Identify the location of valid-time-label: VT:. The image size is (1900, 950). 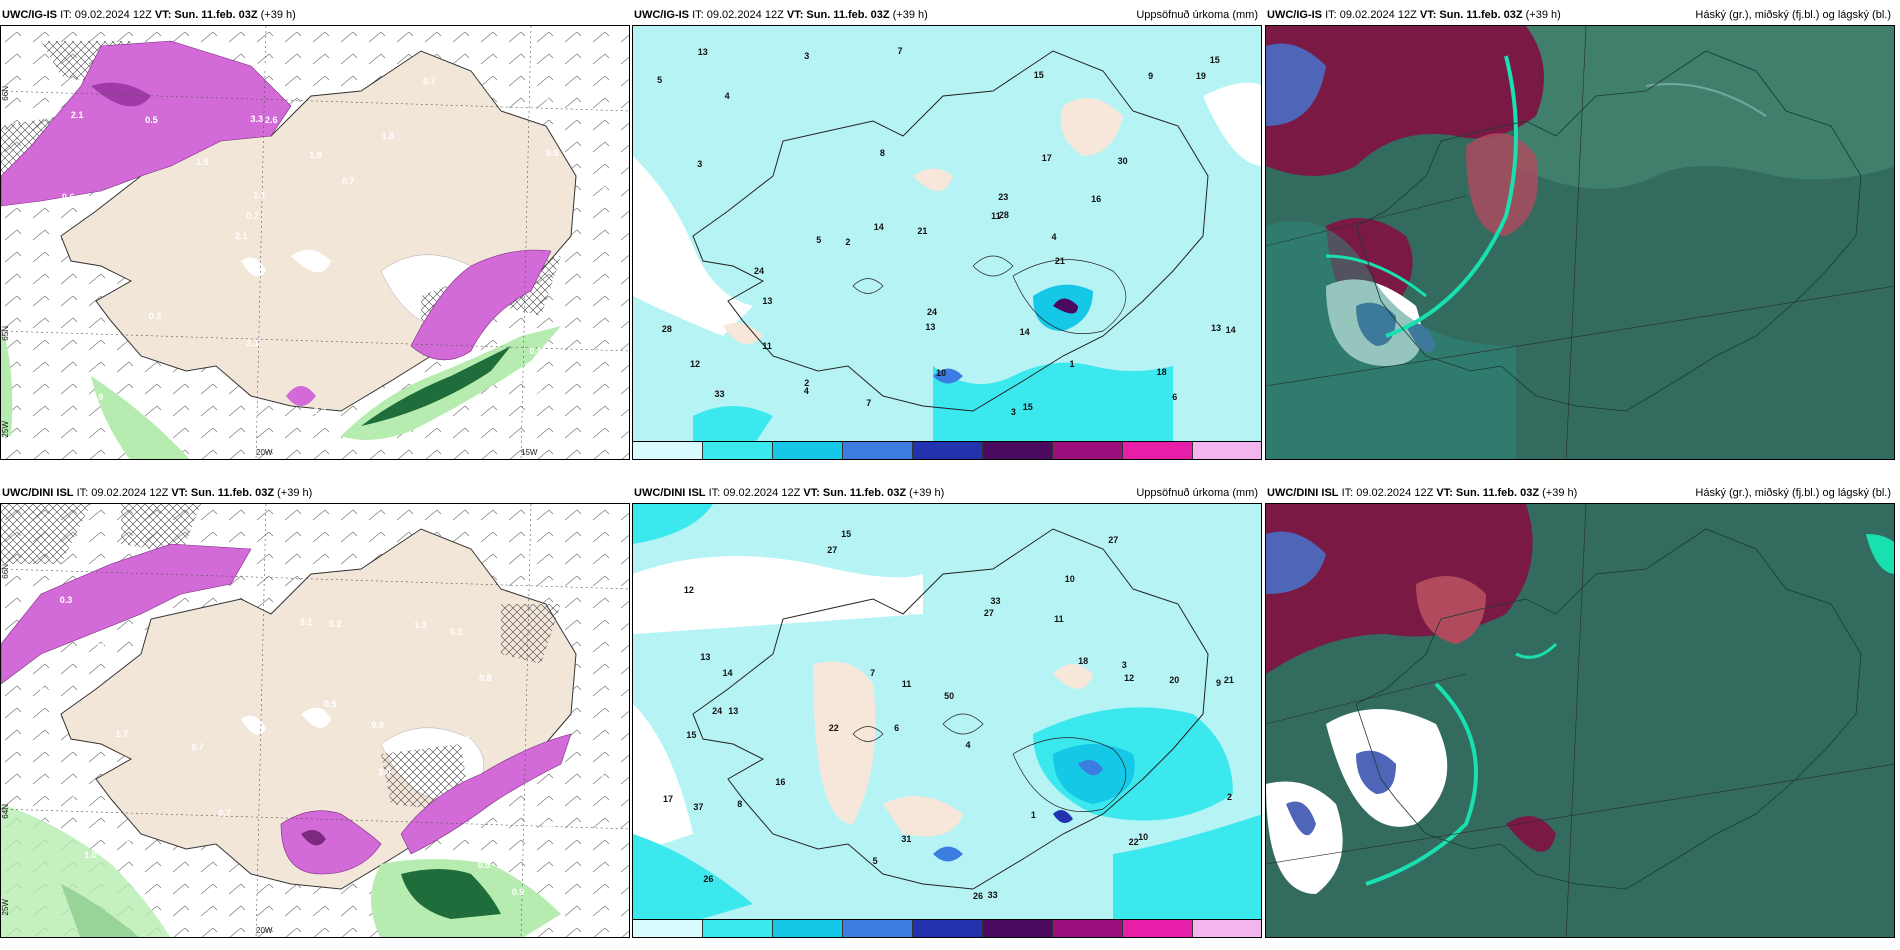
(179, 493).